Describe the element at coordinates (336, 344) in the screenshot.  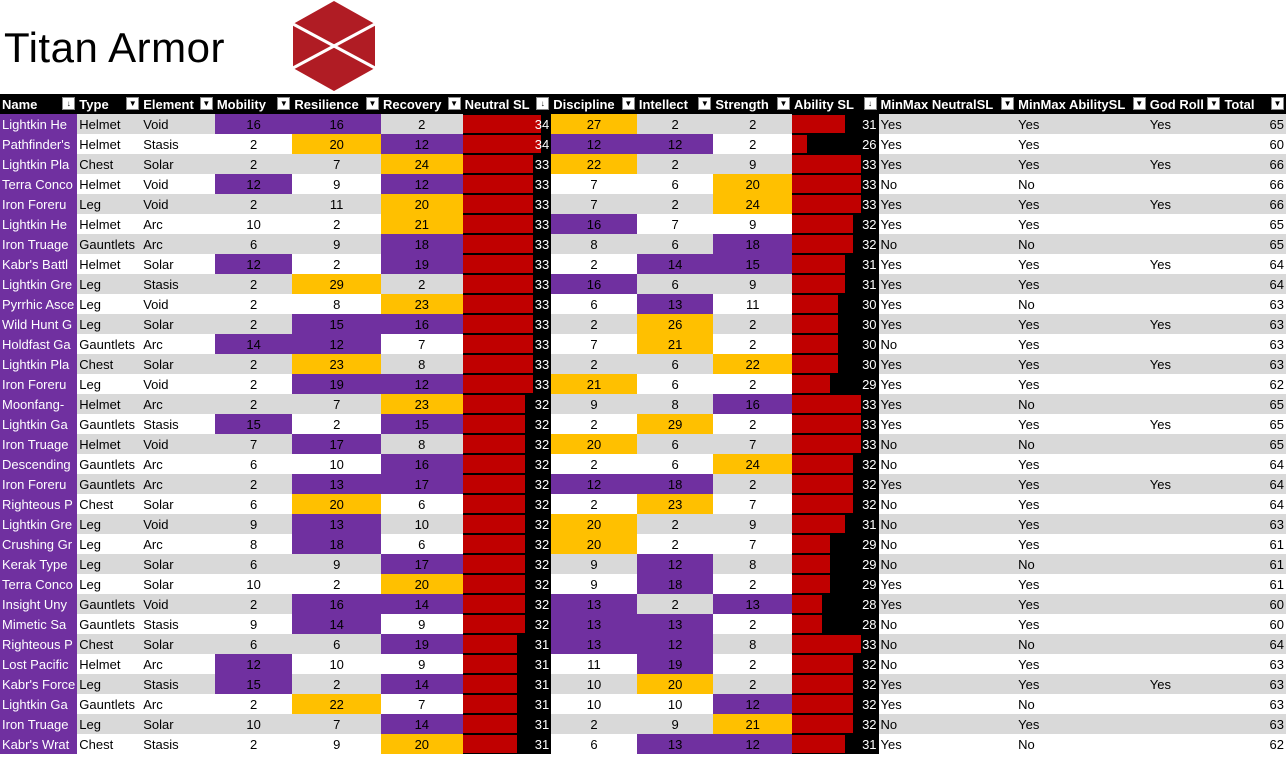
I see `cell-resilience: 12` at that location.